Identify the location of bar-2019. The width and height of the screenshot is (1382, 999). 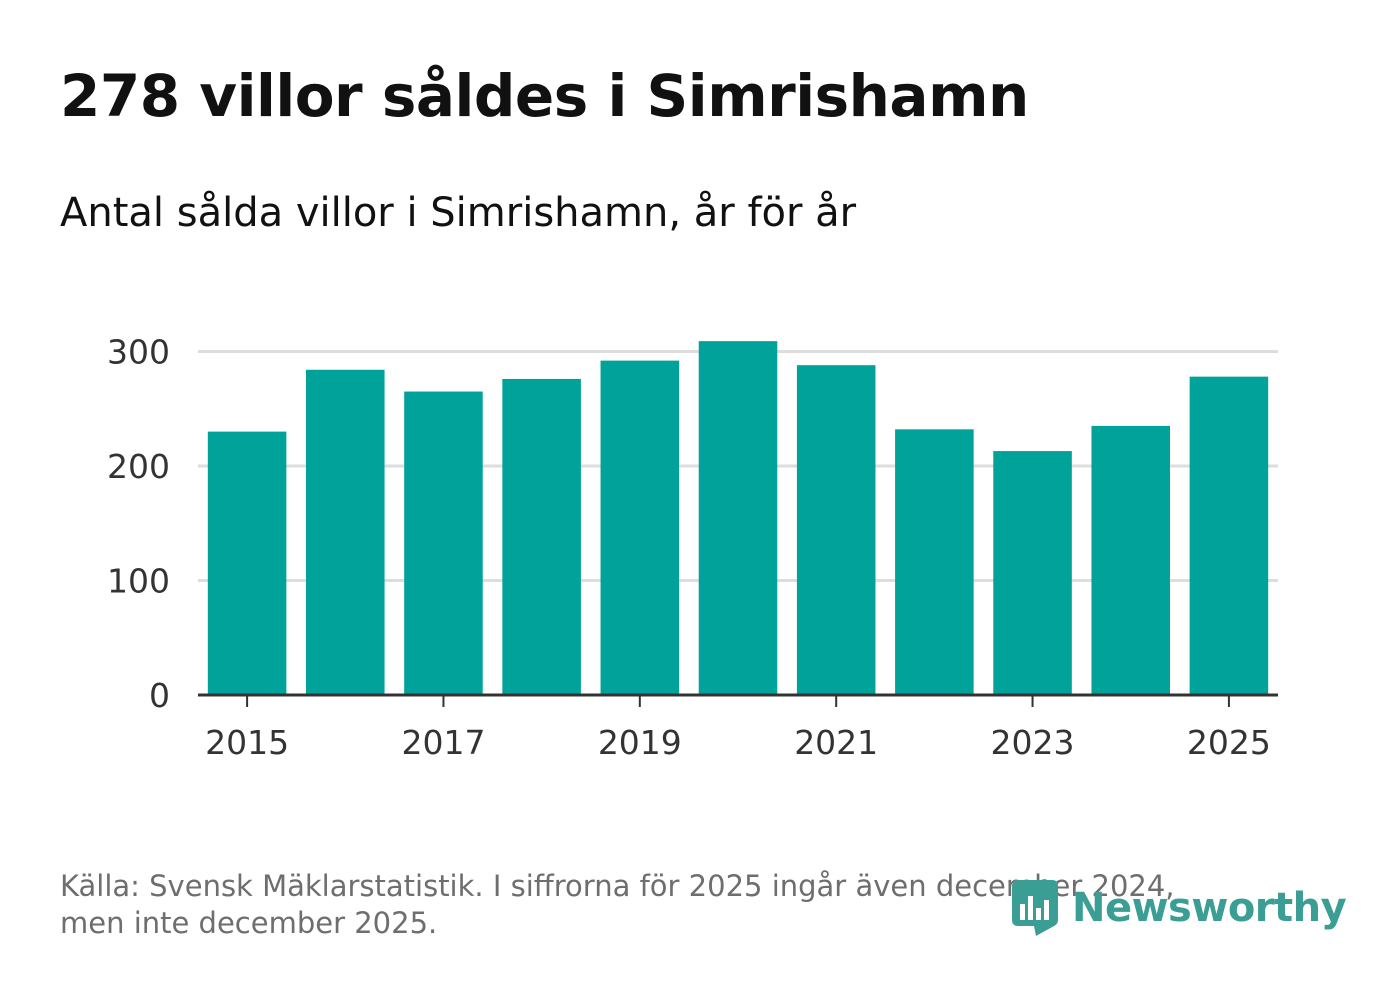
(640, 527).